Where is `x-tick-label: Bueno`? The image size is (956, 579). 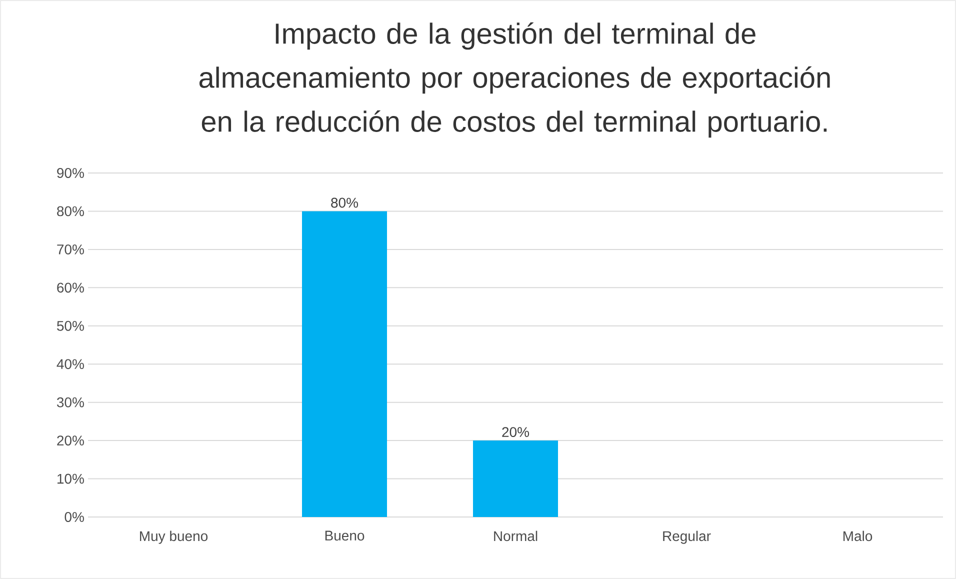 x-tick-label: Bueno is located at coordinates (344, 535).